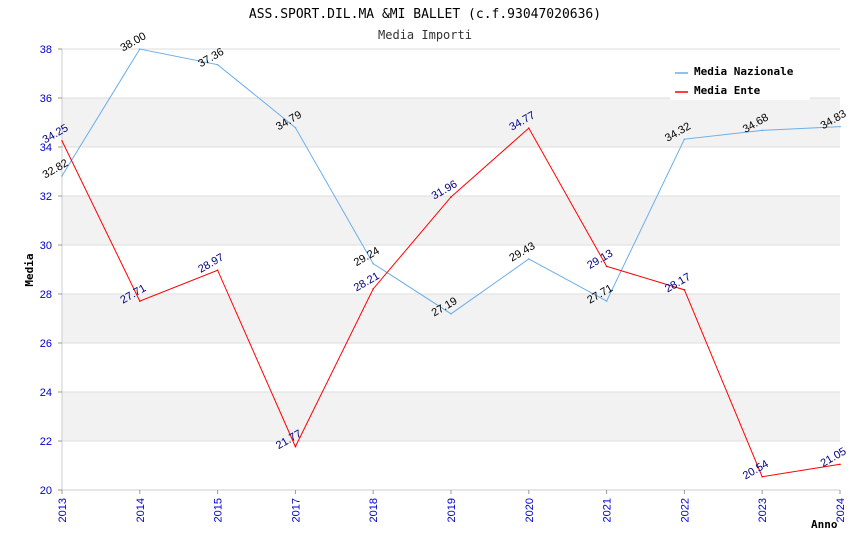 This screenshot has width=850, height=550. What do you see at coordinates (46, 442) in the screenshot?
I see `y-tick-label: 22` at bounding box center [46, 442].